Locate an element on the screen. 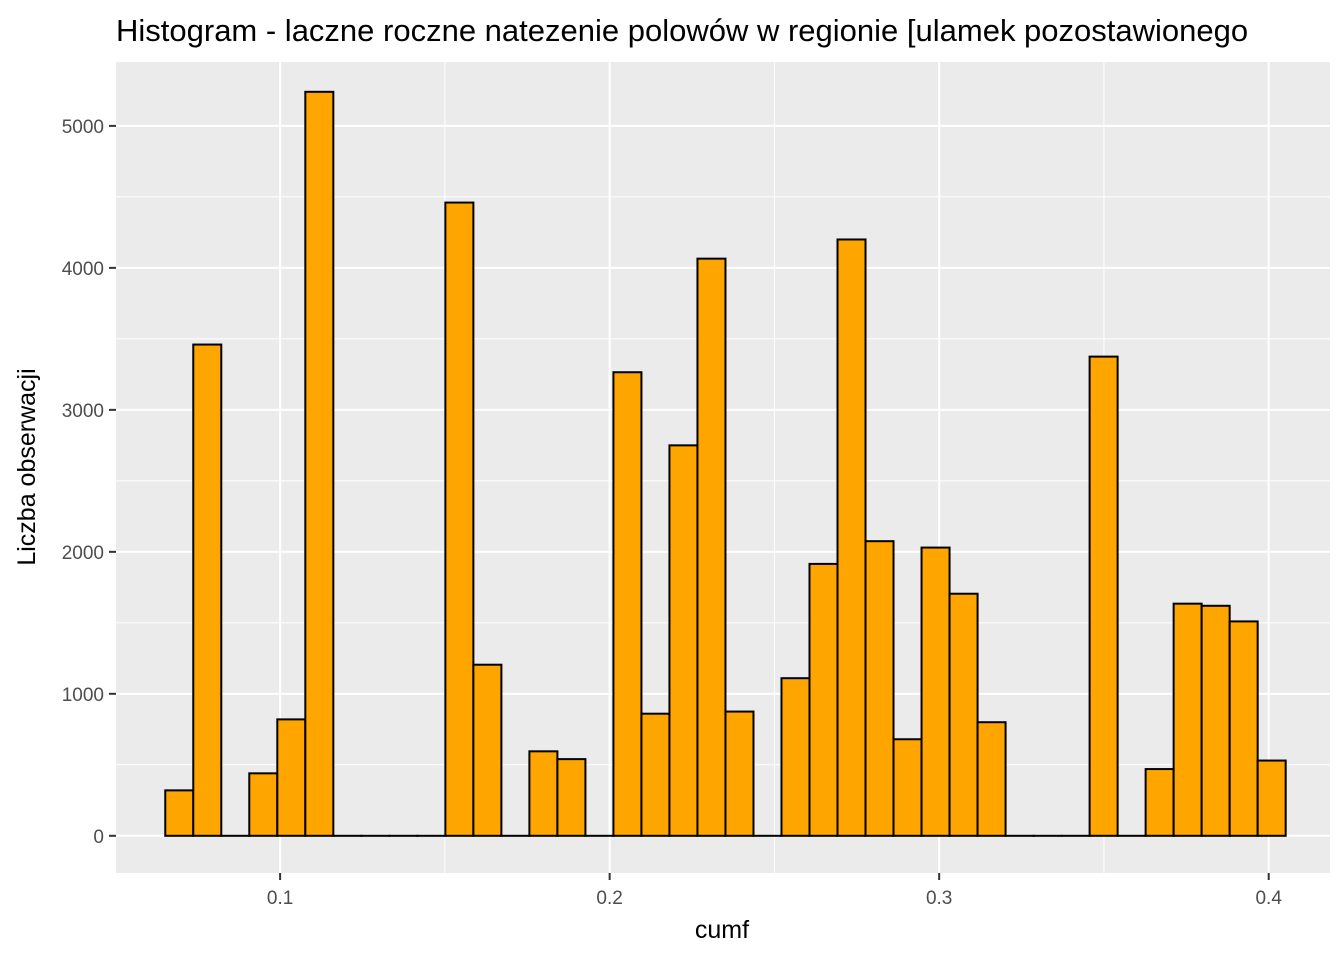 The width and height of the screenshot is (1344, 960). y-tick-label: 2000 is located at coordinates (83, 553).